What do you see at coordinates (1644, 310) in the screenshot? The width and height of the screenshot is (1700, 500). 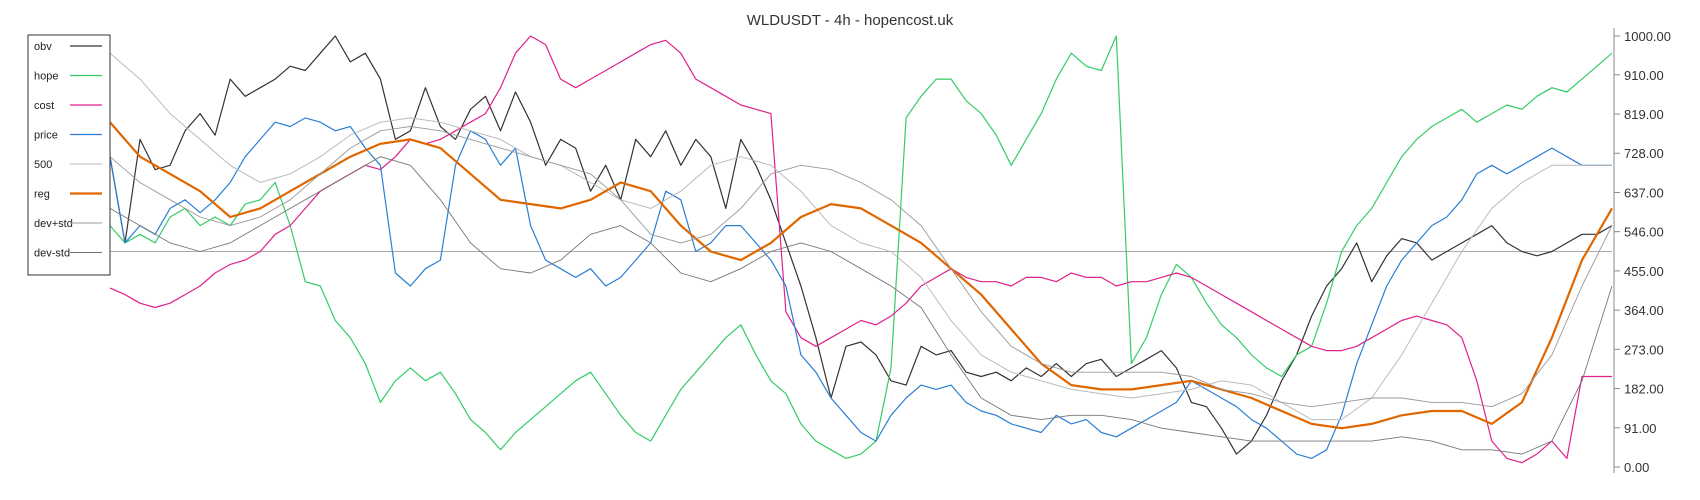 I see `y-tick-label: 364.00` at bounding box center [1644, 310].